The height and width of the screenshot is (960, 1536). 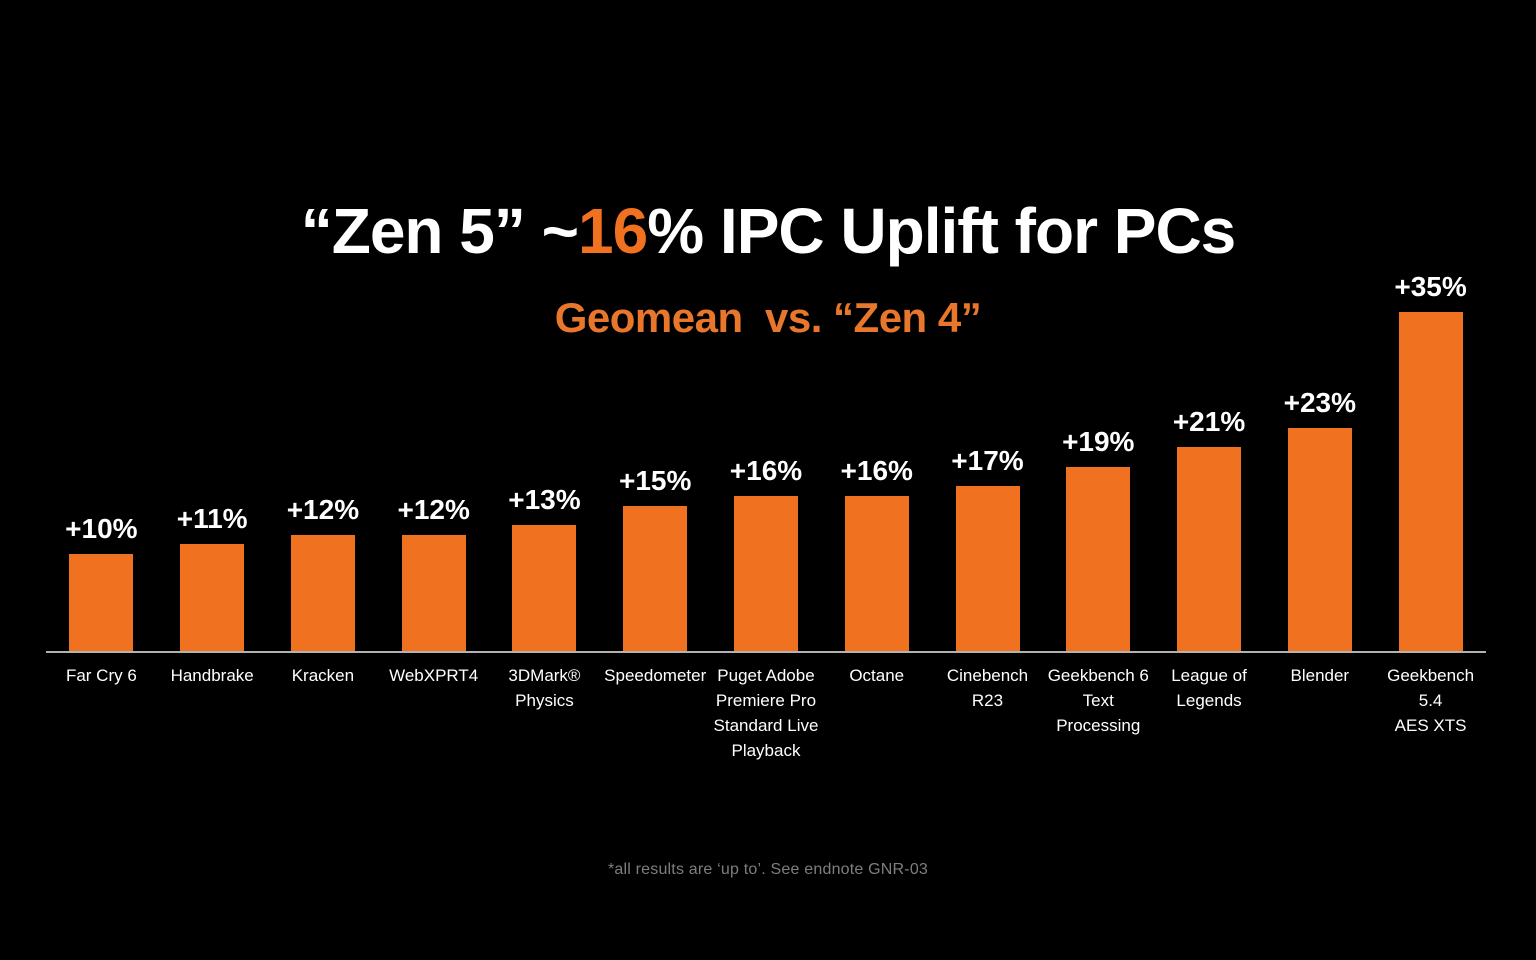 I want to click on bar-column: +21%, so click(x=1209, y=528).